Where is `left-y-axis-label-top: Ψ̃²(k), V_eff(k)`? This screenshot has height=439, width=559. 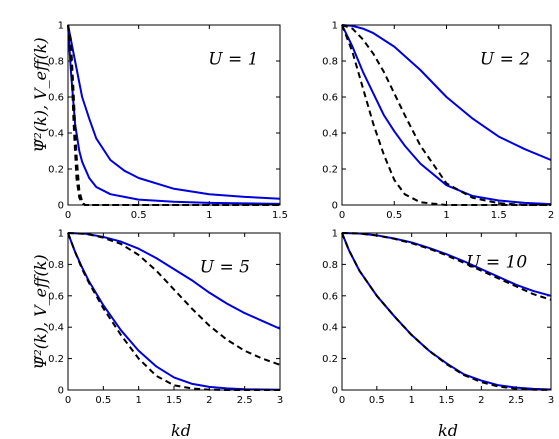
left-y-axis-label-top: Ψ̃²(k), V_eff(k) is located at coordinates (40, 94).